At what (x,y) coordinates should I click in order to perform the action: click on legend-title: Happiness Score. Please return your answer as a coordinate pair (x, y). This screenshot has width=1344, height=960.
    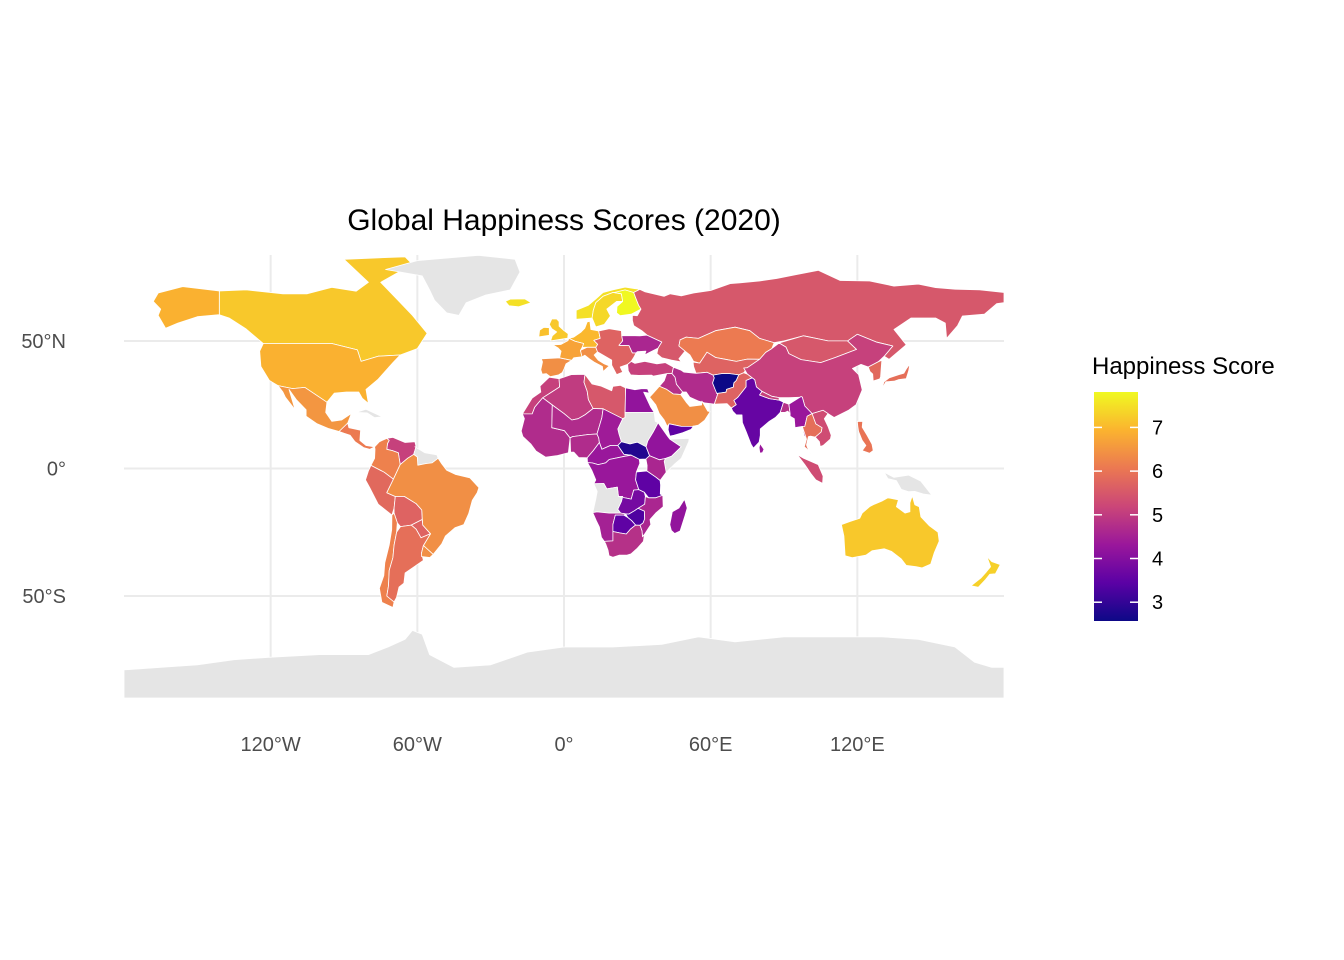
    Looking at the image, I should click on (1183, 366).